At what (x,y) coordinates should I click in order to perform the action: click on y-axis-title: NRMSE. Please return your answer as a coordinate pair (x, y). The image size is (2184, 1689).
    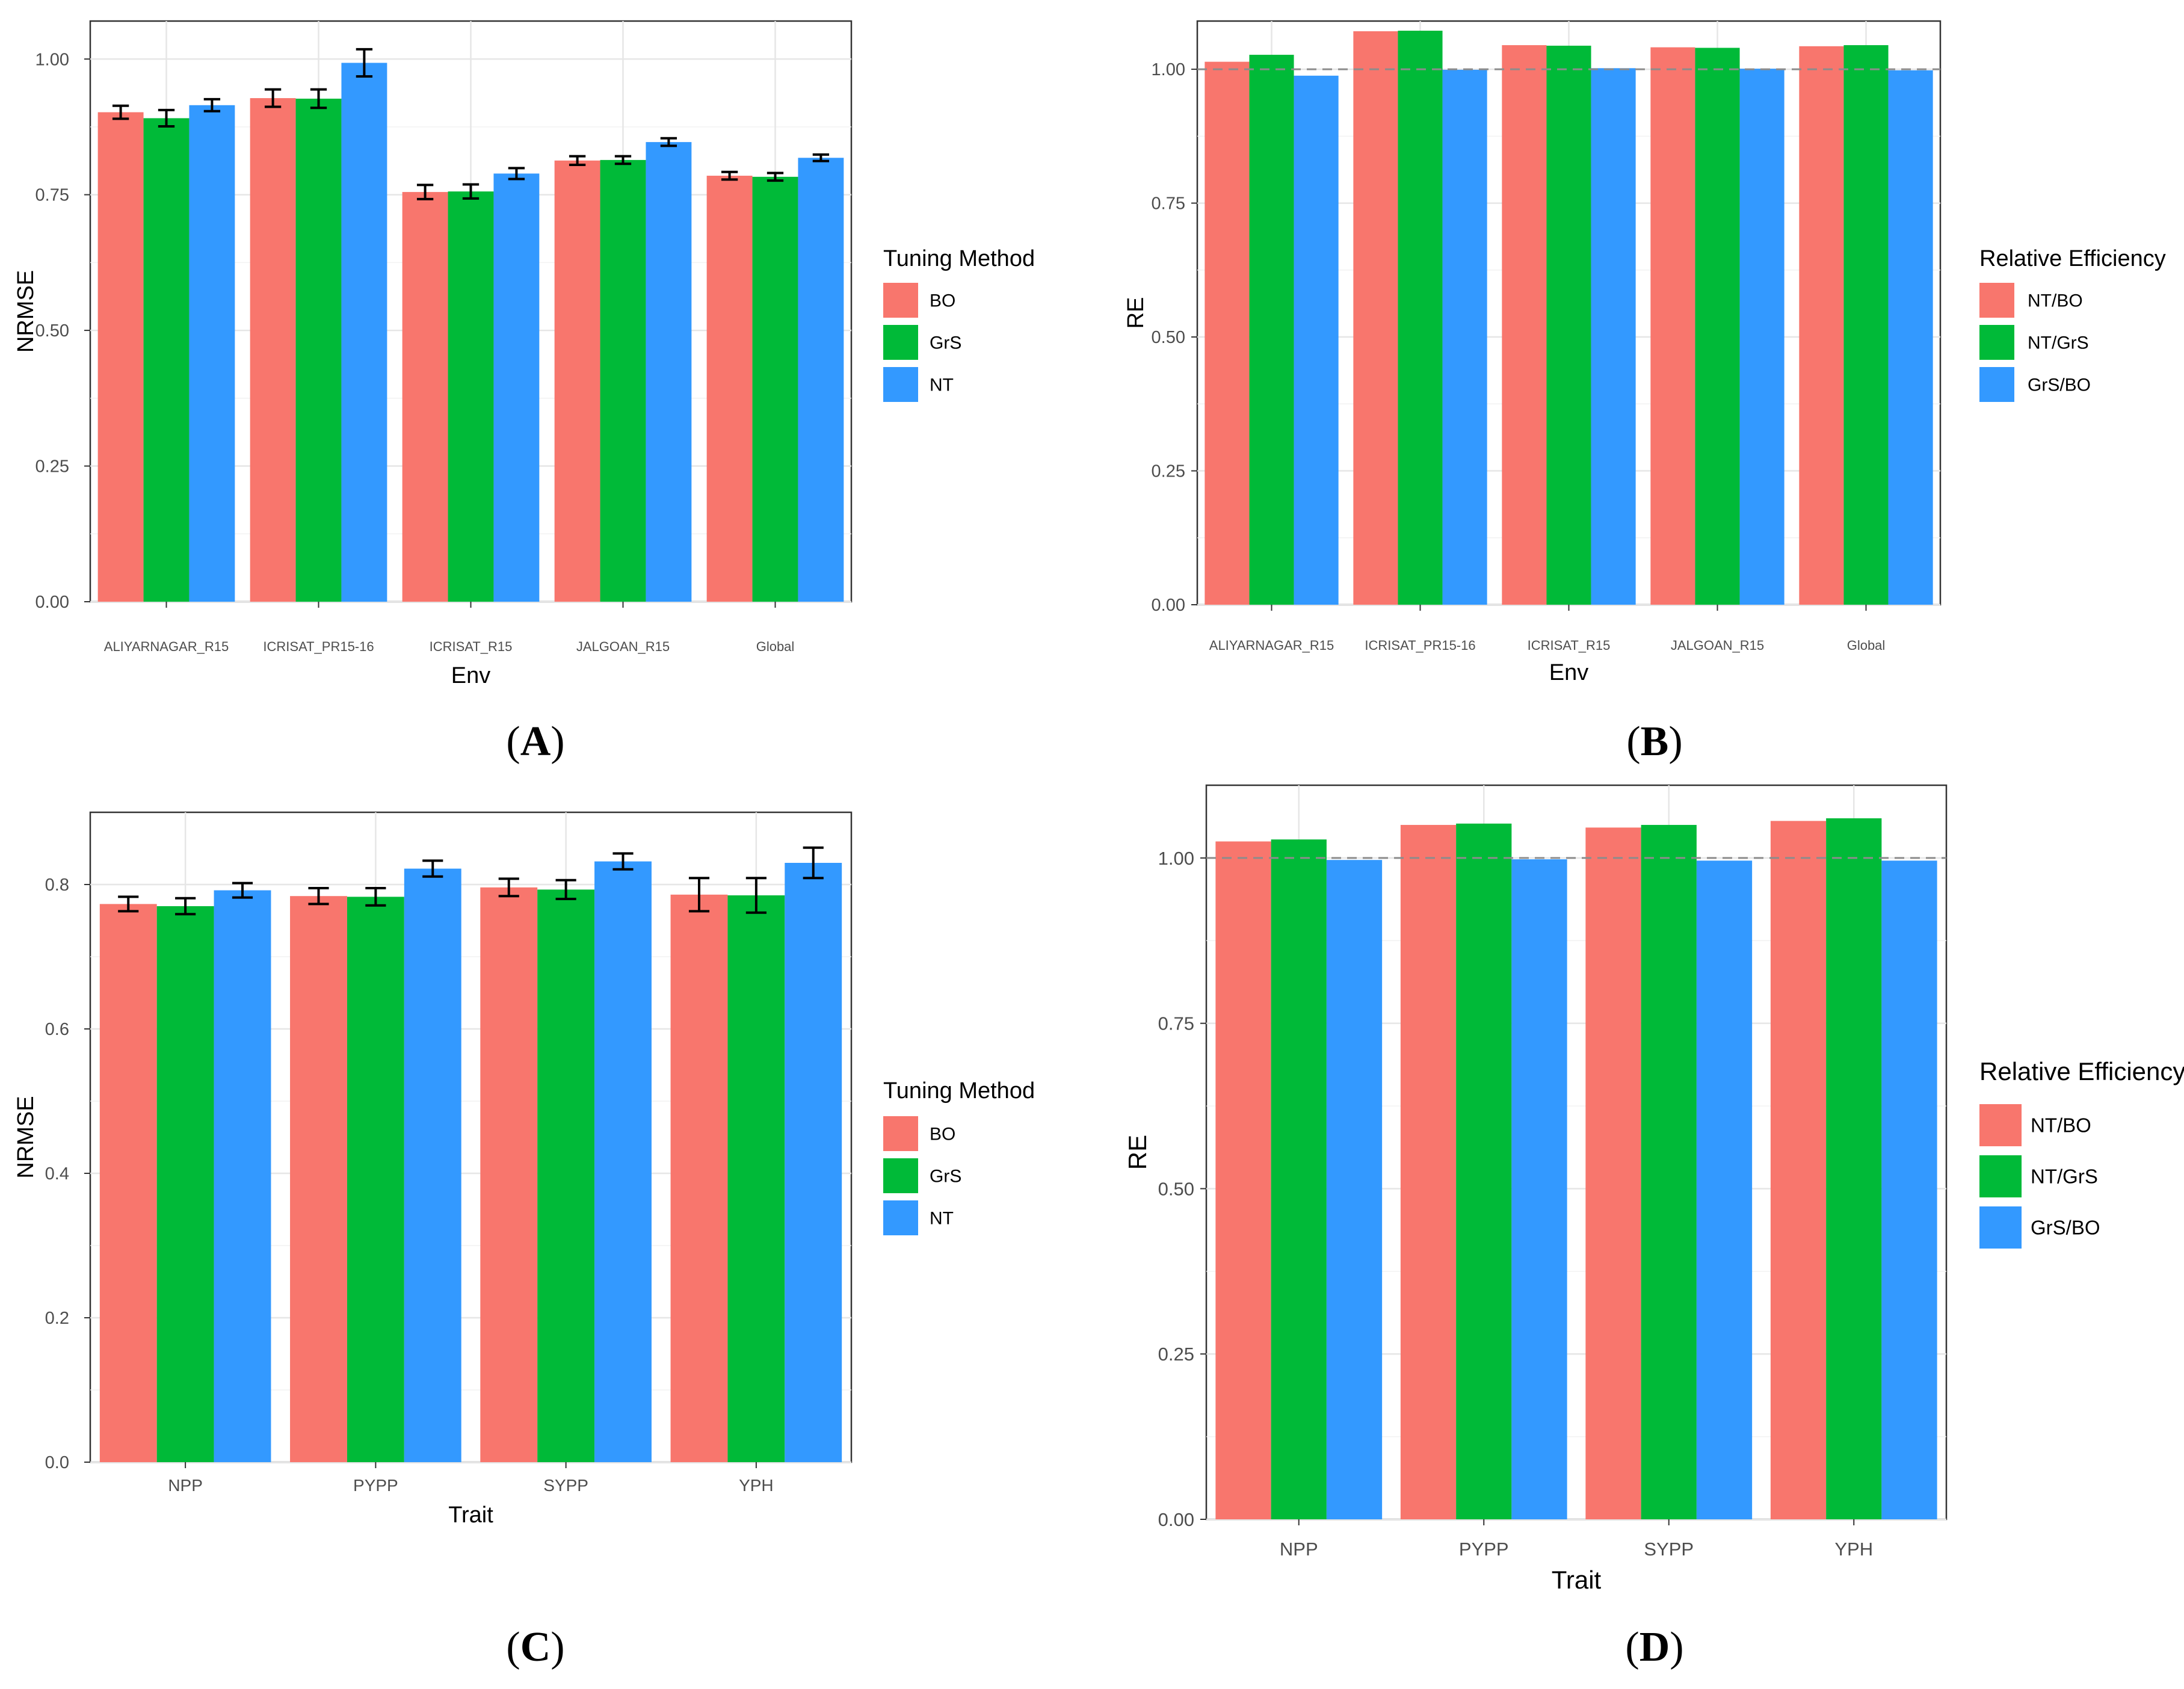
    Looking at the image, I should click on (26, 311).